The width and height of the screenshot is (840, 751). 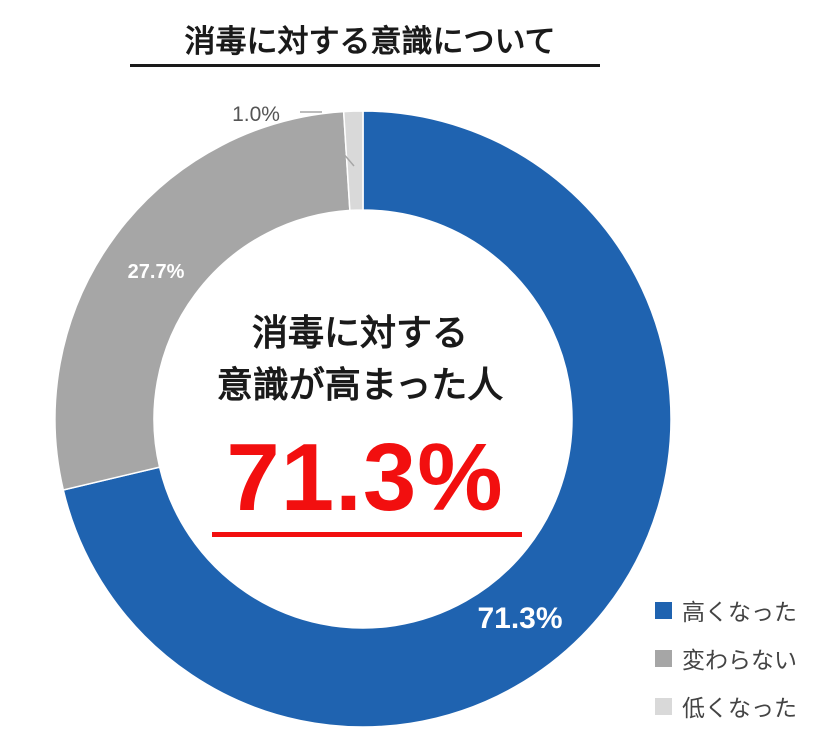 What do you see at coordinates (359, 333) in the screenshot?
I see `center-caption-line1: 消毒に対する` at bounding box center [359, 333].